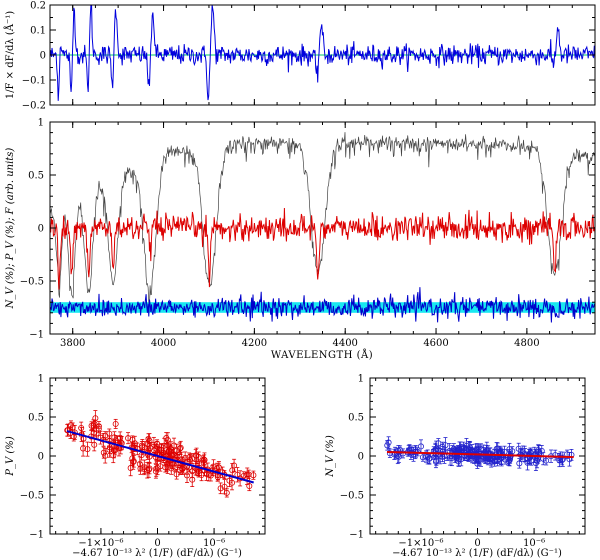  Describe the element at coordinates (479, 453) in the screenshot. I see `nv-points` at that location.